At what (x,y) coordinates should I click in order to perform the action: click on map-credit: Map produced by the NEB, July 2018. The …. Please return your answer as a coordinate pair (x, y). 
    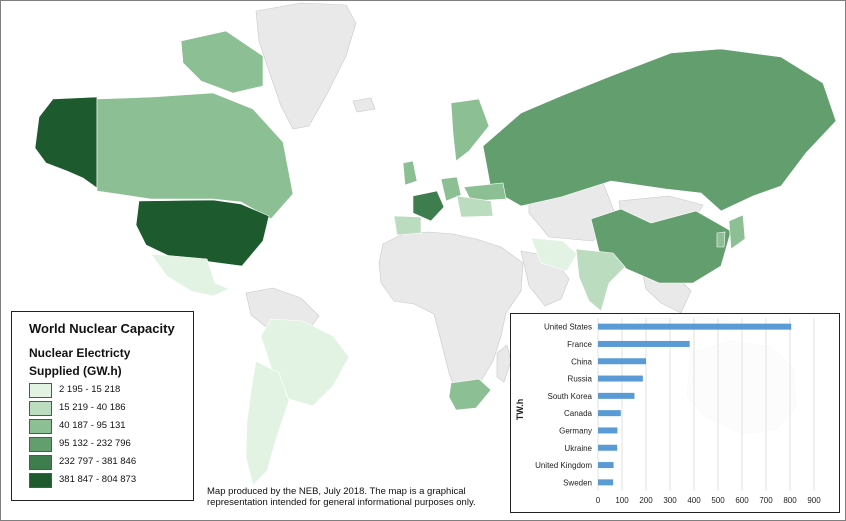
    Looking at the image, I should click on (357, 497).